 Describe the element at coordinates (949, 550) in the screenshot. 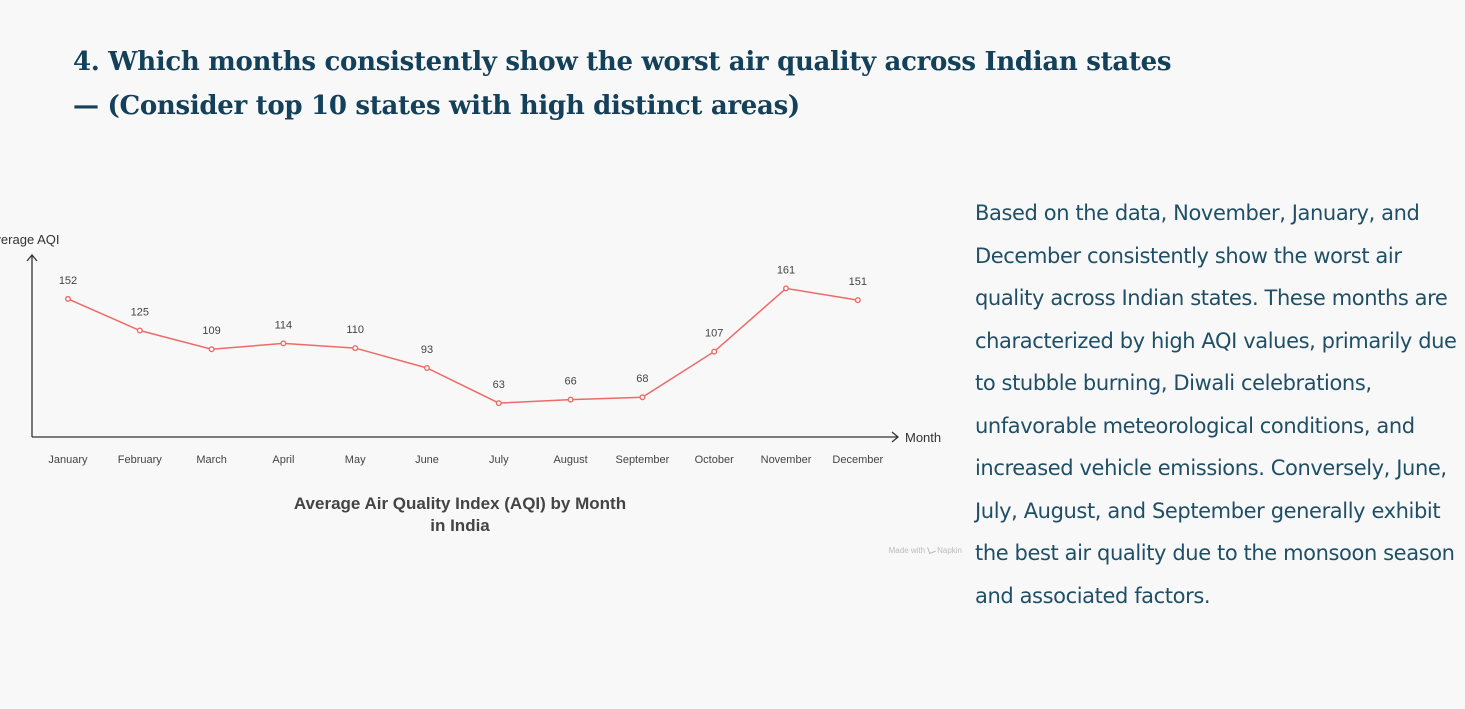

I see `watermark-brand: Napkin` at that location.